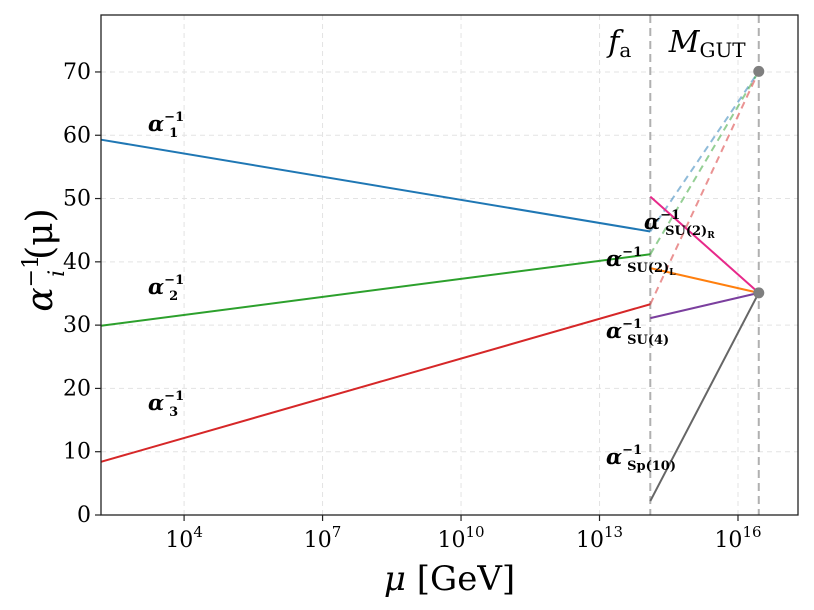 This screenshot has width=814, height=610. I want to click on series-label-alpha-sp10: α−1 Sp(10), so click(641, 458).